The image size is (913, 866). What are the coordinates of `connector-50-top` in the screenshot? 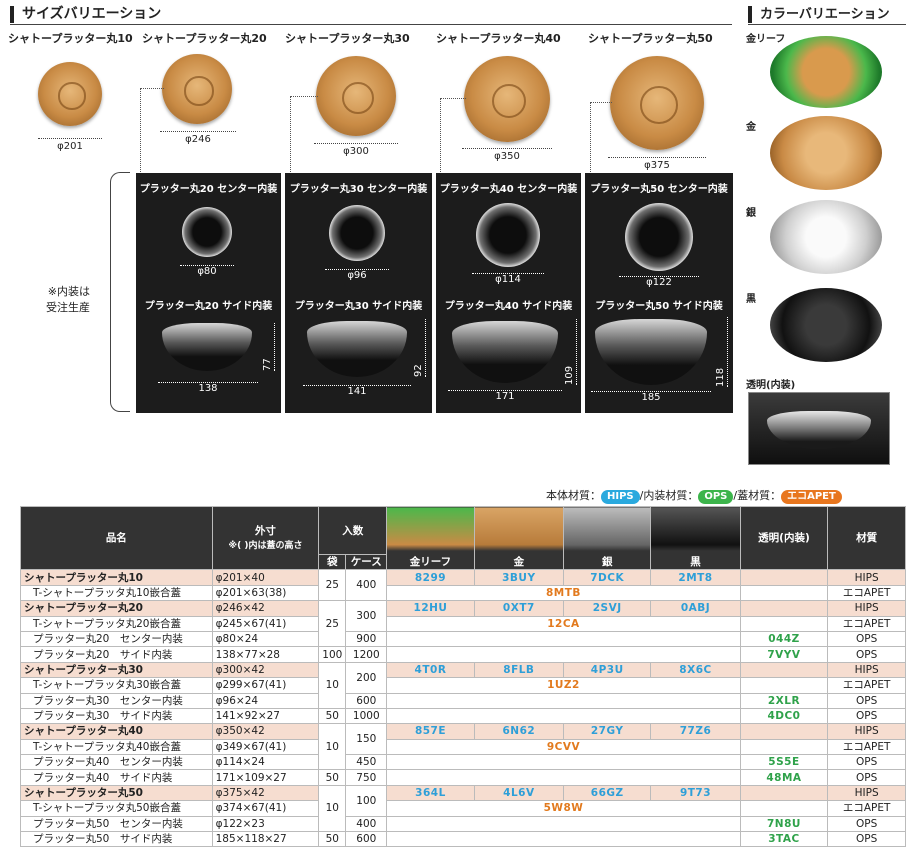 It's located at (601, 102).